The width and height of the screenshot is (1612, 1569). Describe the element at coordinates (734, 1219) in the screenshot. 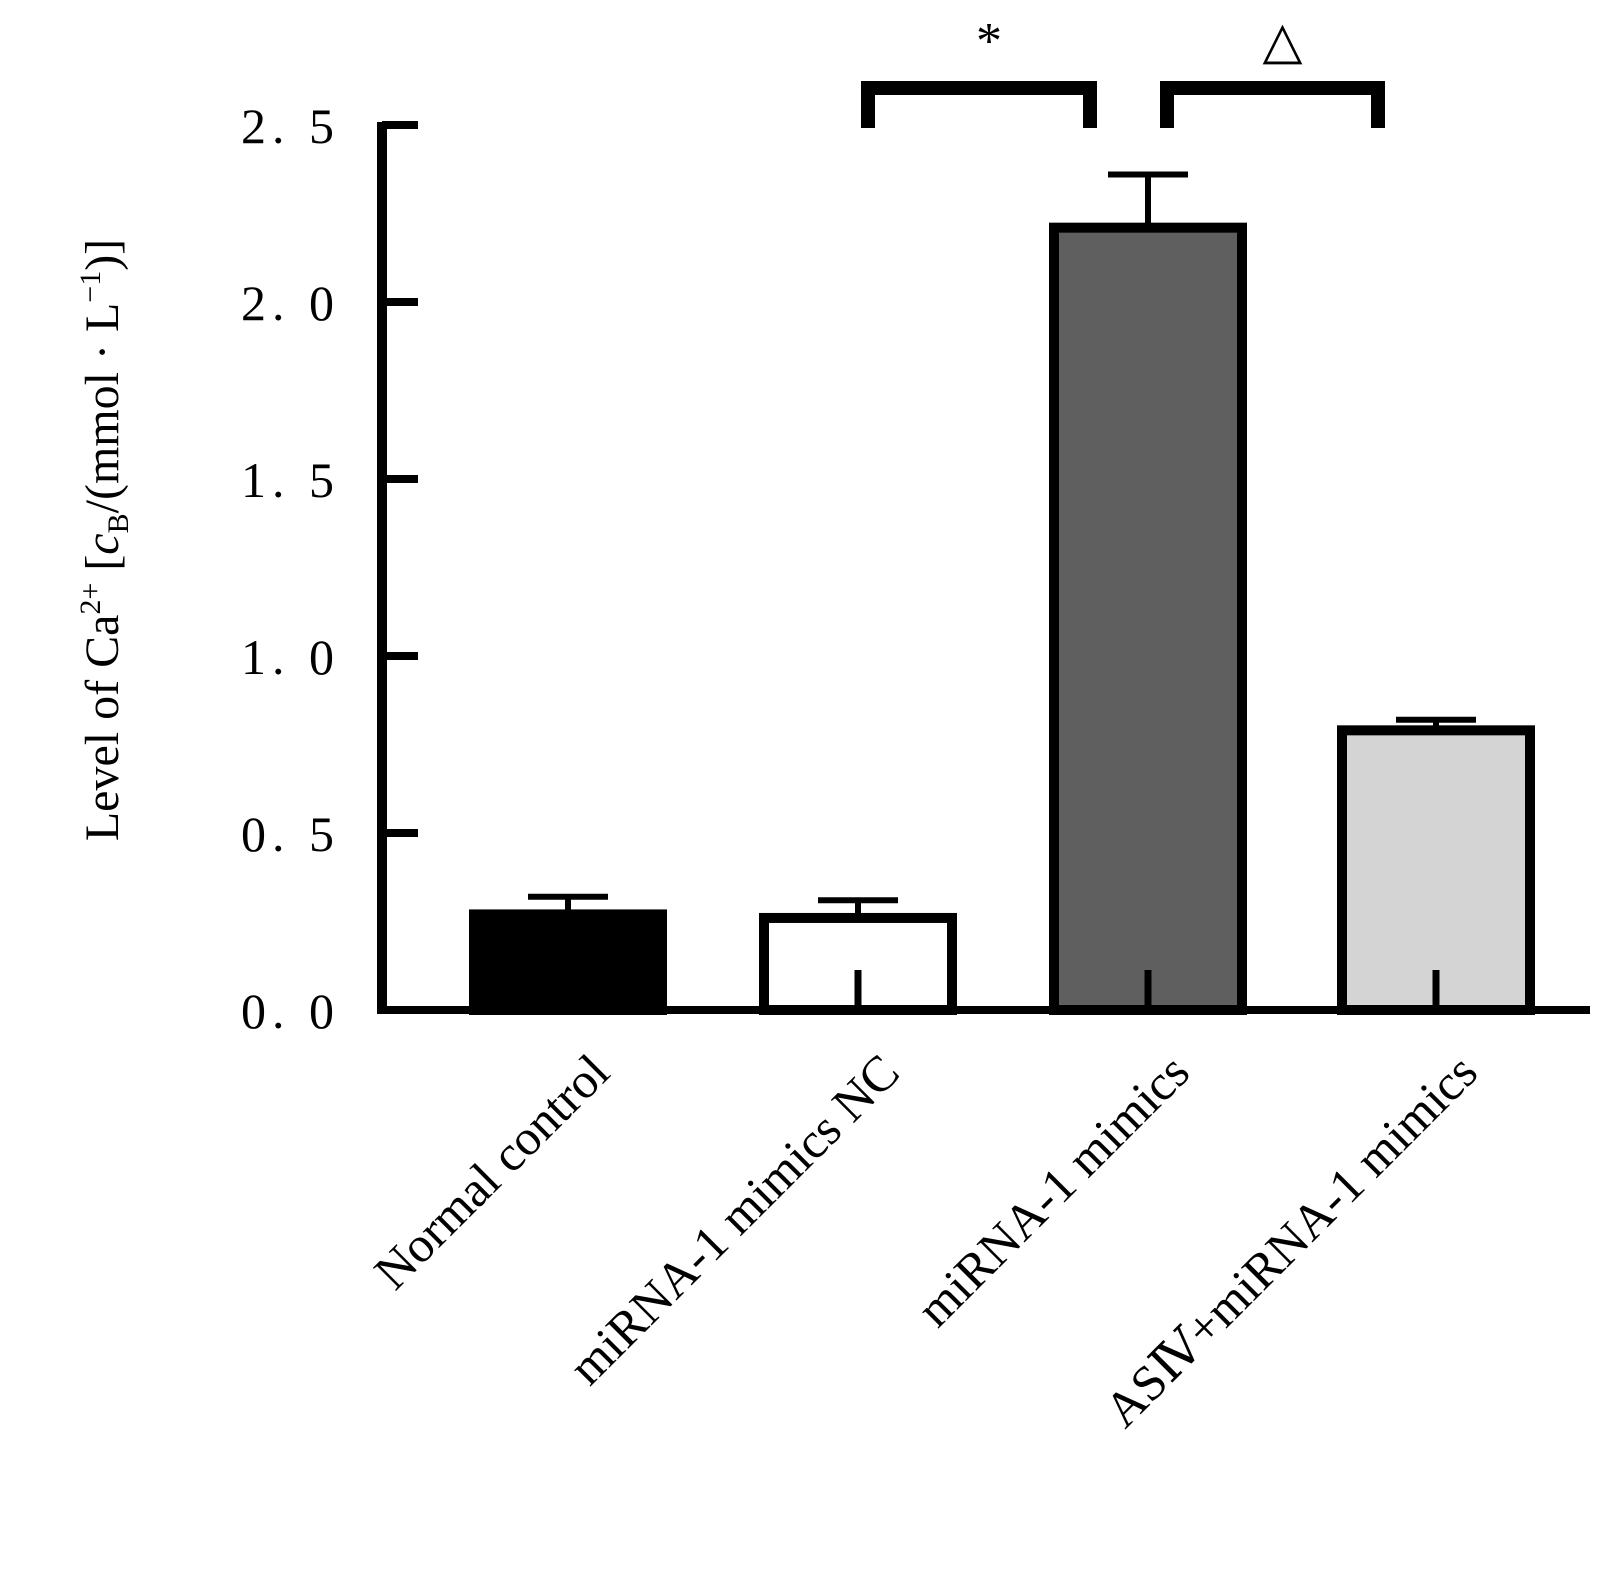

I see `x-category-label: miRNA-1 mimics NC` at that location.